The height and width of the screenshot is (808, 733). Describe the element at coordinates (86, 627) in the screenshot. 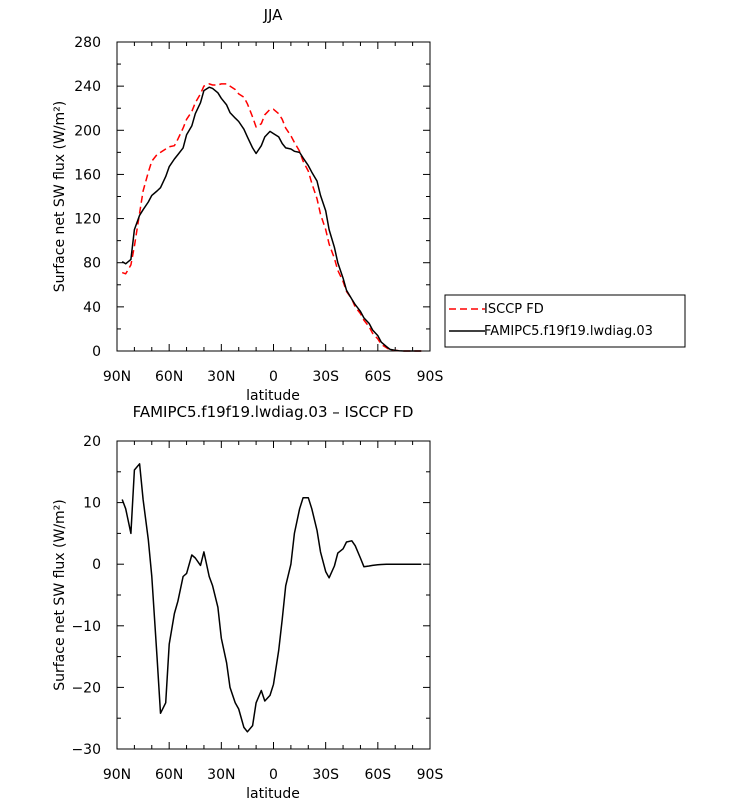

I see `bottom-y-tick-label: −10` at that location.